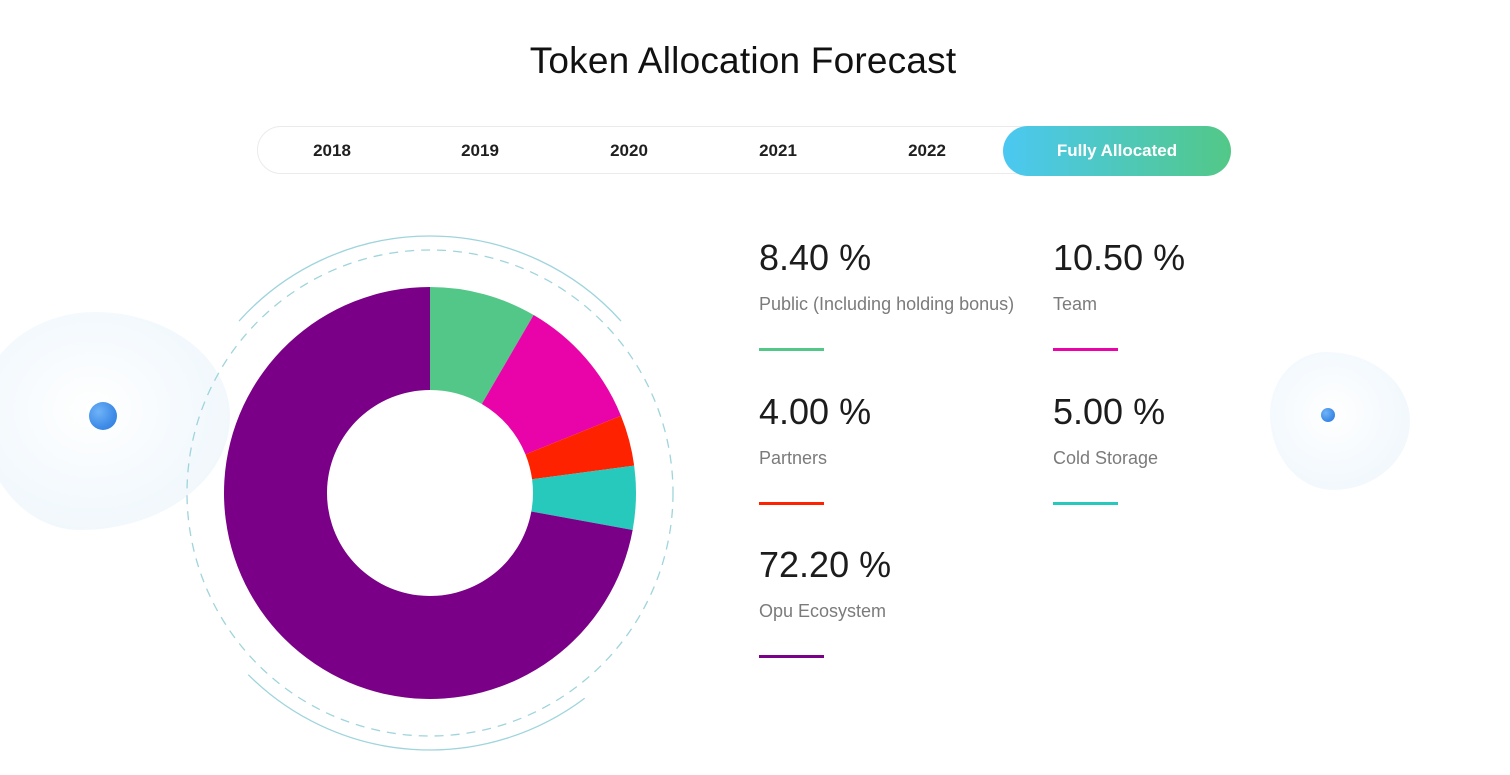  What do you see at coordinates (482, 345) in the screenshot?
I see `donut-slice-public` at bounding box center [482, 345].